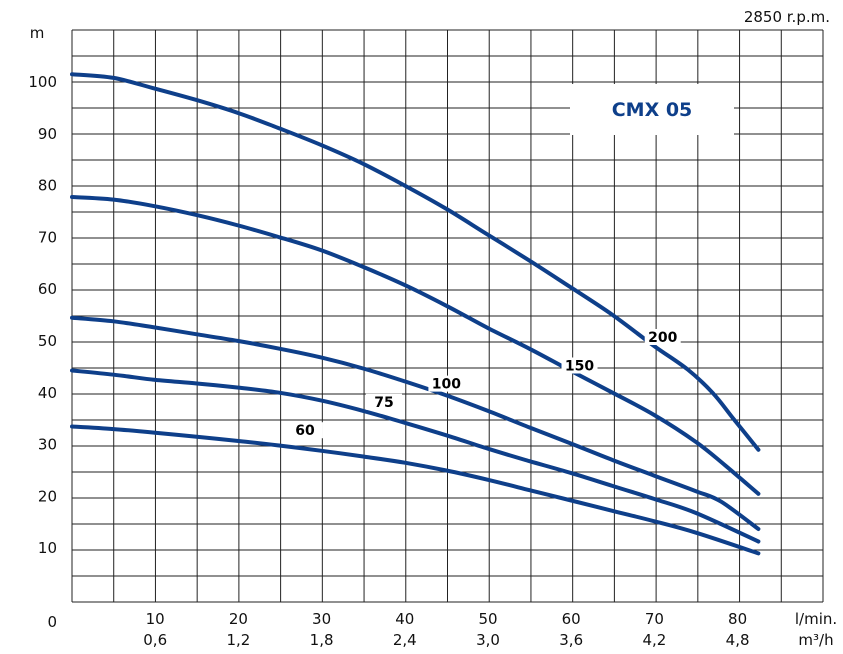  What do you see at coordinates (487, 619) in the screenshot?
I see `x-tick-label: 50` at bounding box center [487, 619].